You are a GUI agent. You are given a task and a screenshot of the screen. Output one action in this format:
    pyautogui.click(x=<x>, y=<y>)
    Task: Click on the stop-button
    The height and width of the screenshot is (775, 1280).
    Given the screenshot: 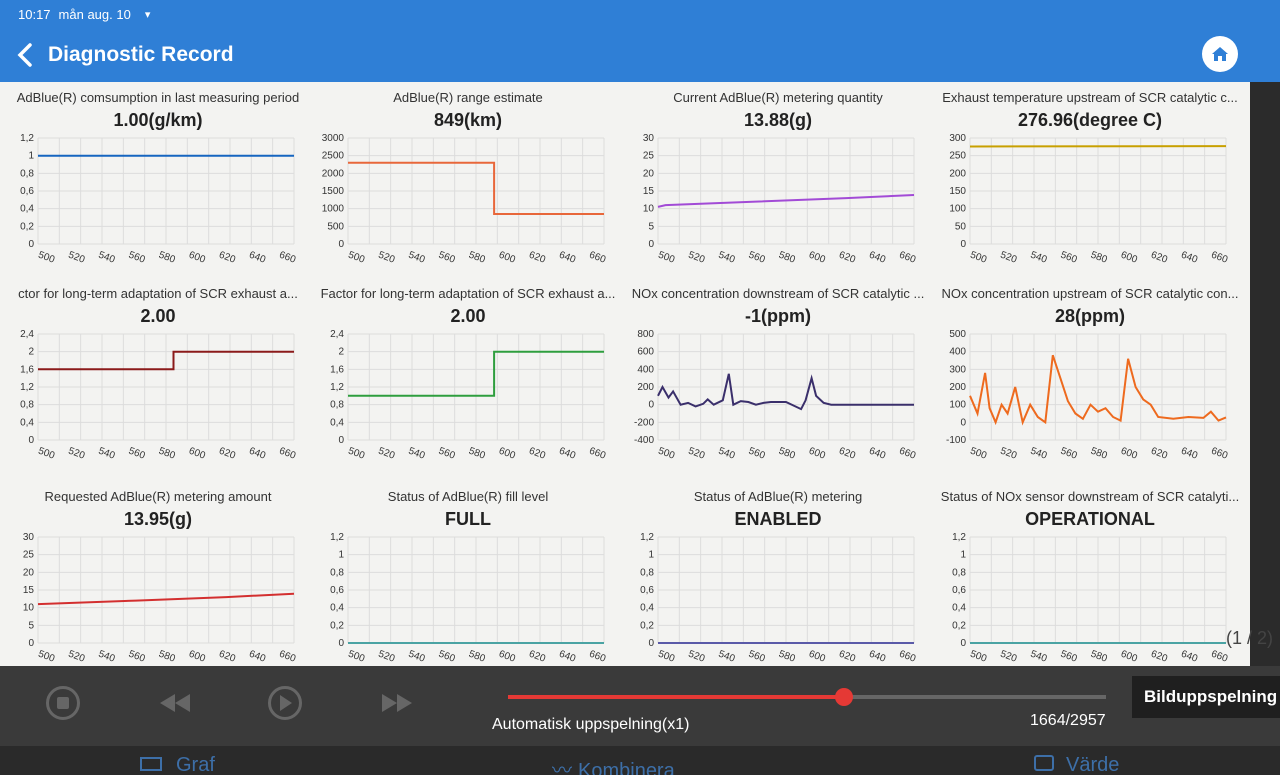 What is the action you would take?
    pyautogui.click(x=63, y=703)
    